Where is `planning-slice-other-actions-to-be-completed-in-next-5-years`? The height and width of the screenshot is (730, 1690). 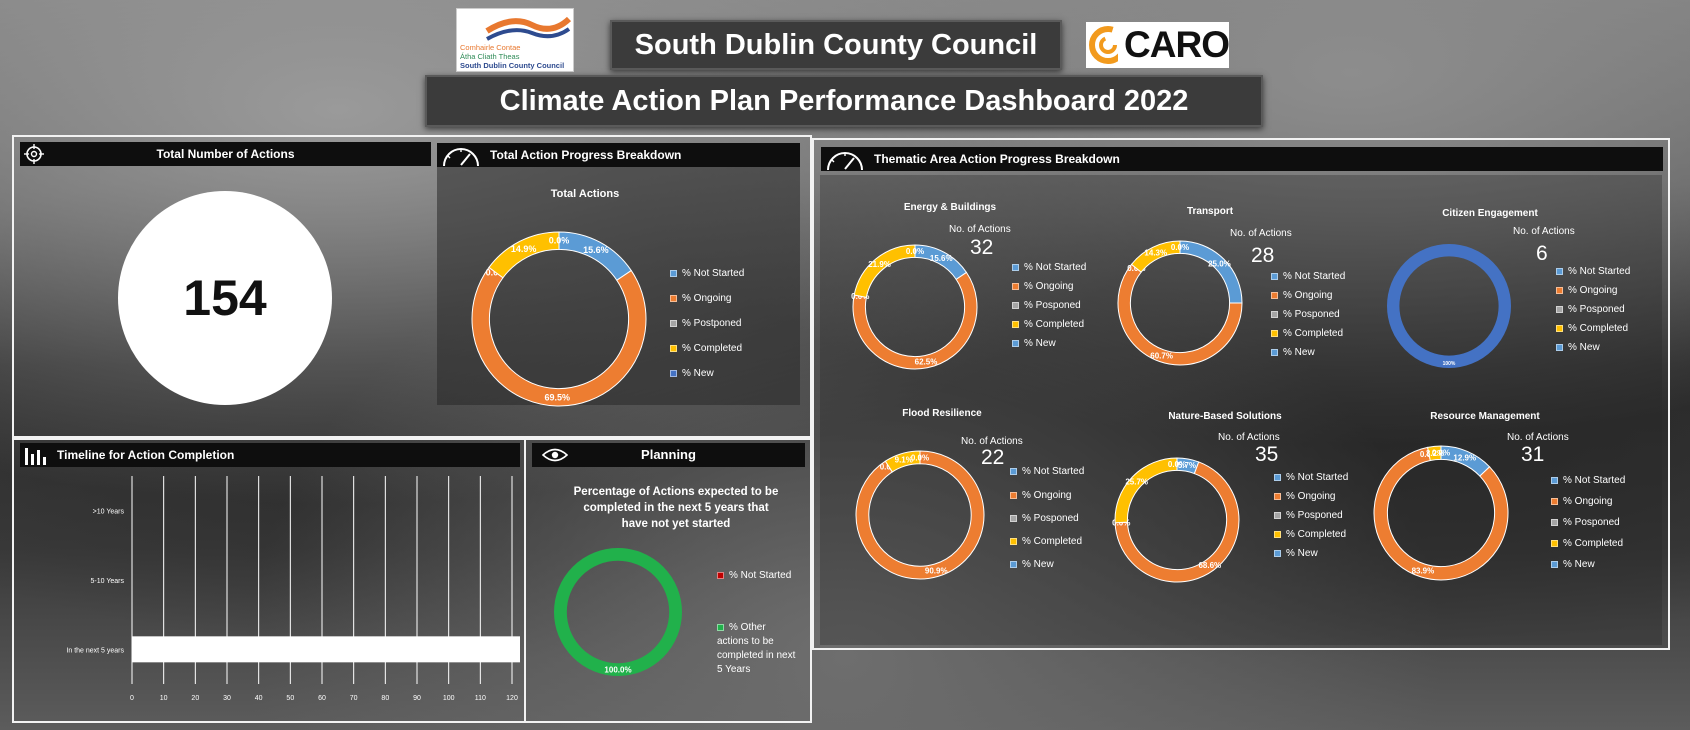 planning-slice-other-actions-to-be-completed-in-next-5-years is located at coordinates (618, 612).